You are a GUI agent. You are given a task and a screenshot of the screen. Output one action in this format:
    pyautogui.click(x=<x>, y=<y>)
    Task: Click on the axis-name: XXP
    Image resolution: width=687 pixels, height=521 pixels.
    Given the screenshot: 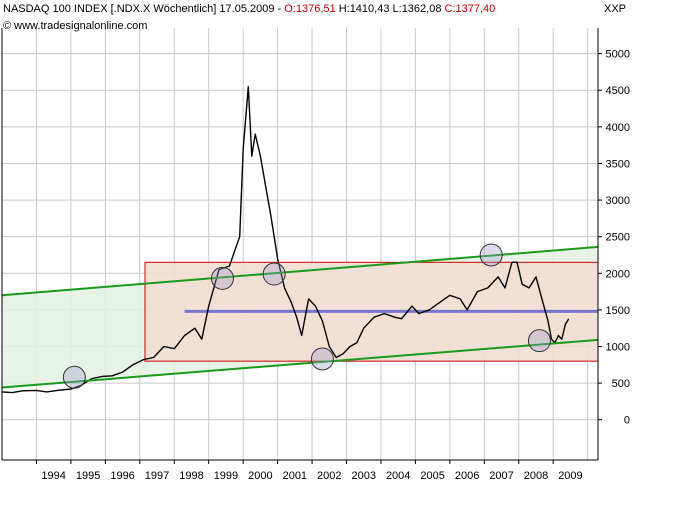 What is the action you would take?
    pyautogui.click(x=615, y=9)
    